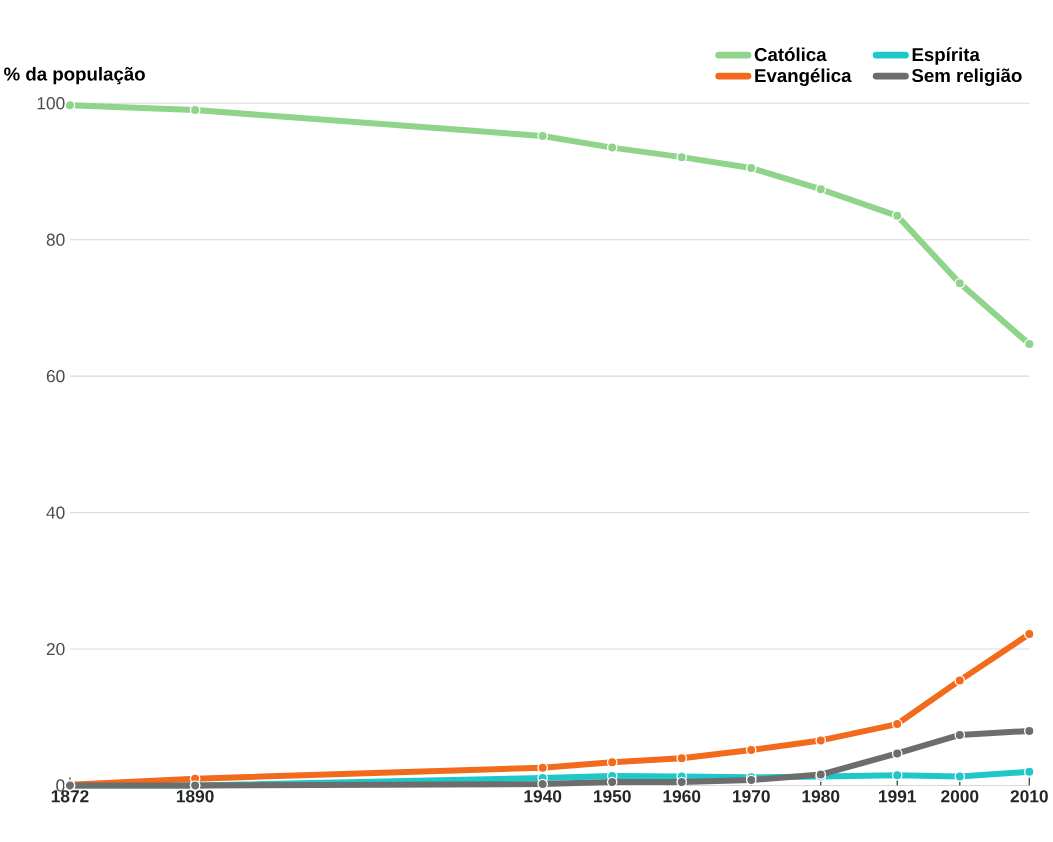 Image resolution: width=1053 pixels, height=842 pixels. What do you see at coordinates (55, 512) in the screenshot?
I see `y-tick-label: 40` at bounding box center [55, 512].